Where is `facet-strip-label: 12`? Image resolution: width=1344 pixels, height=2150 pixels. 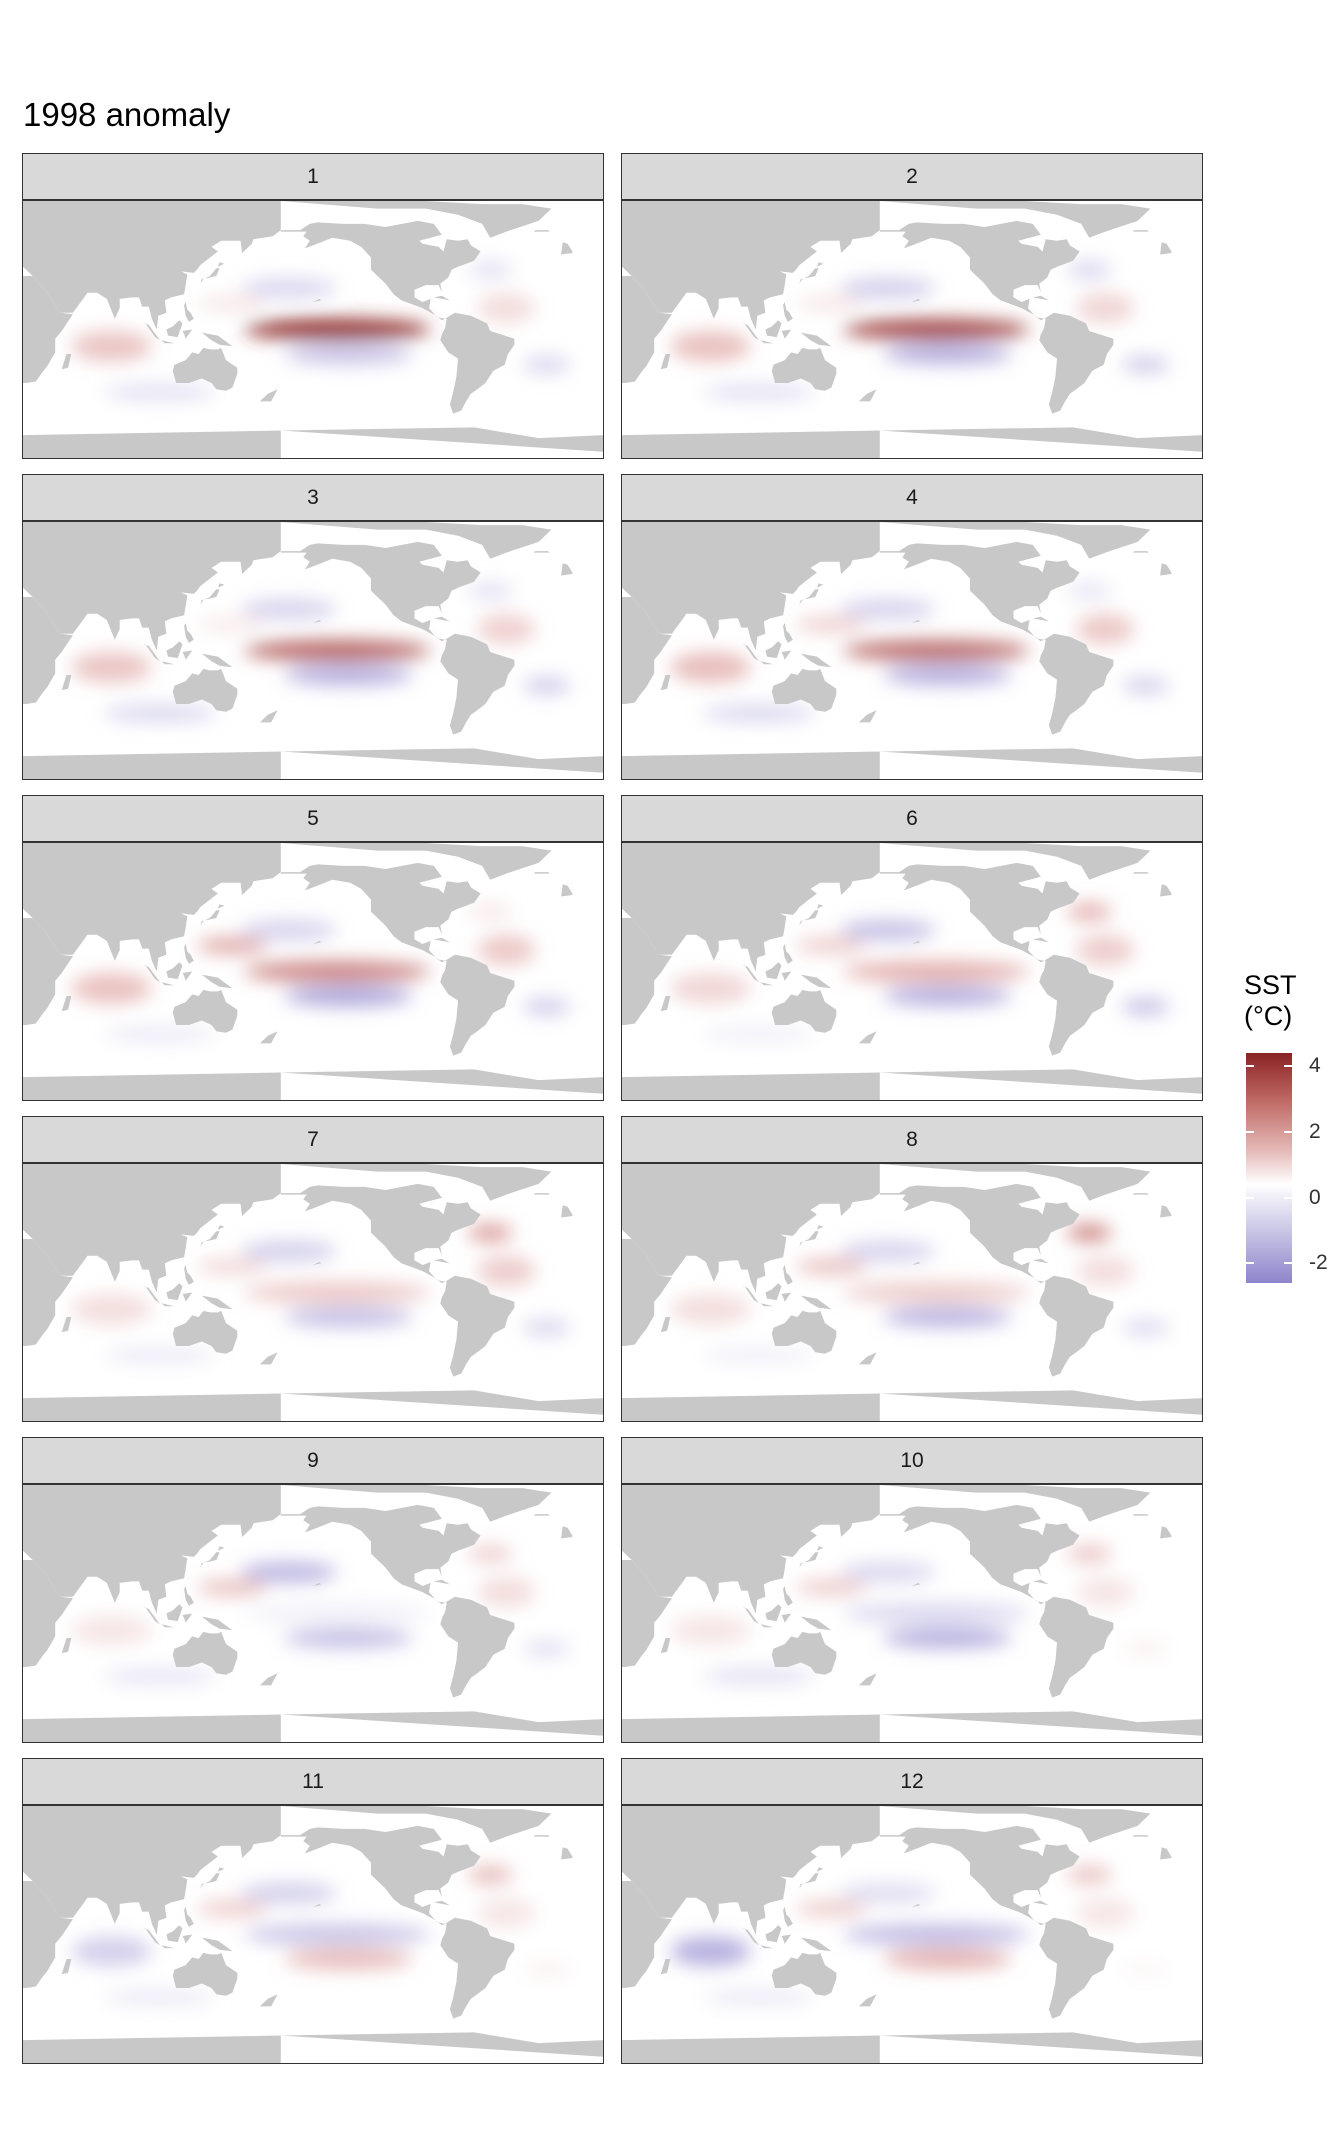 facet-strip-label: 12 is located at coordinates (912, 1781).